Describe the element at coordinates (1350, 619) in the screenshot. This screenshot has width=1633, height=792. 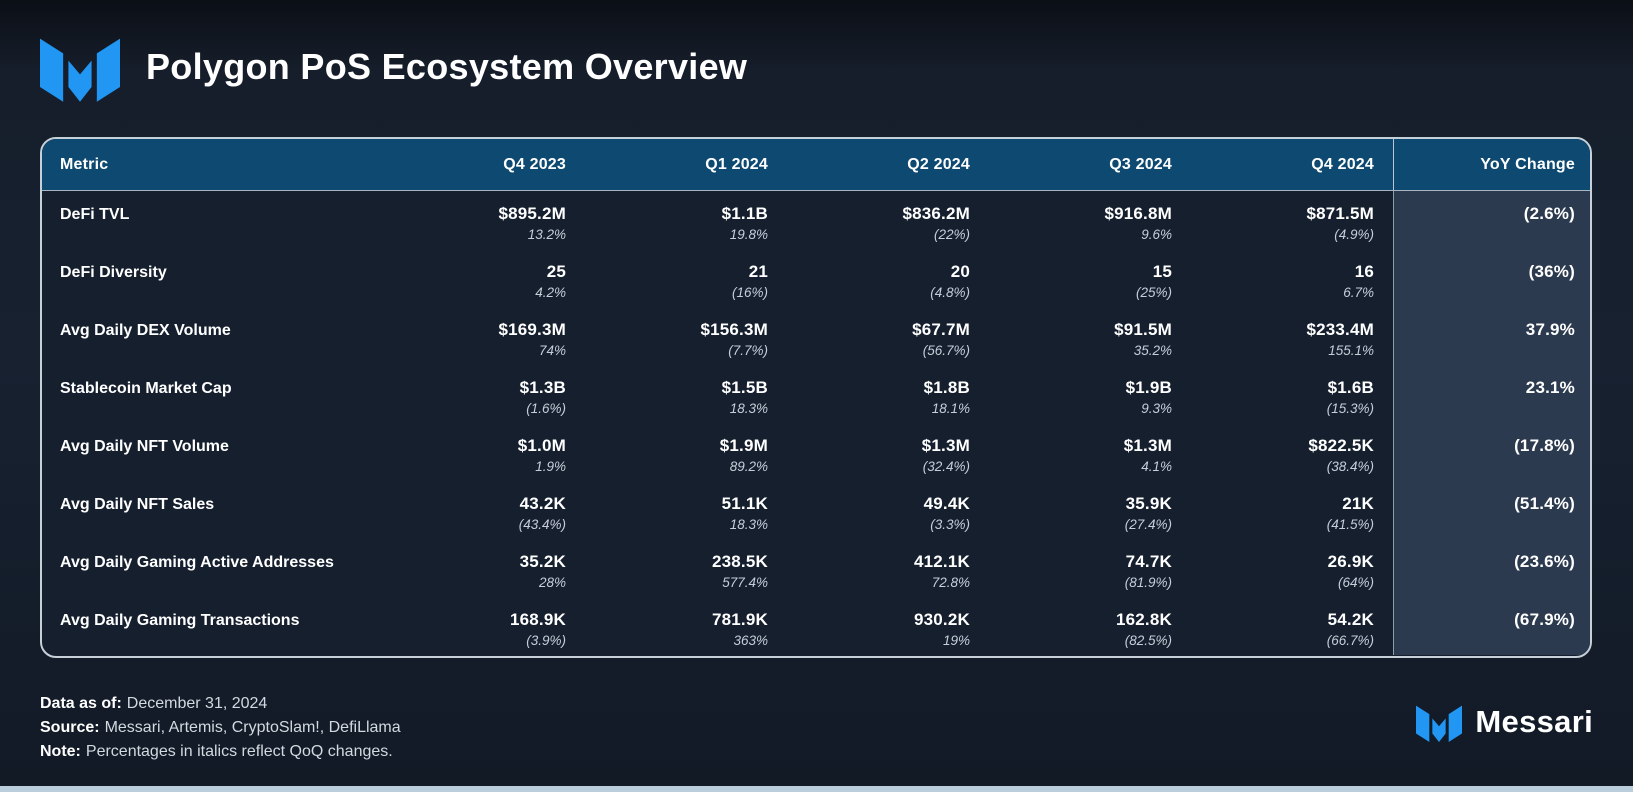
I see `cell-value: 54.2K` at that location.